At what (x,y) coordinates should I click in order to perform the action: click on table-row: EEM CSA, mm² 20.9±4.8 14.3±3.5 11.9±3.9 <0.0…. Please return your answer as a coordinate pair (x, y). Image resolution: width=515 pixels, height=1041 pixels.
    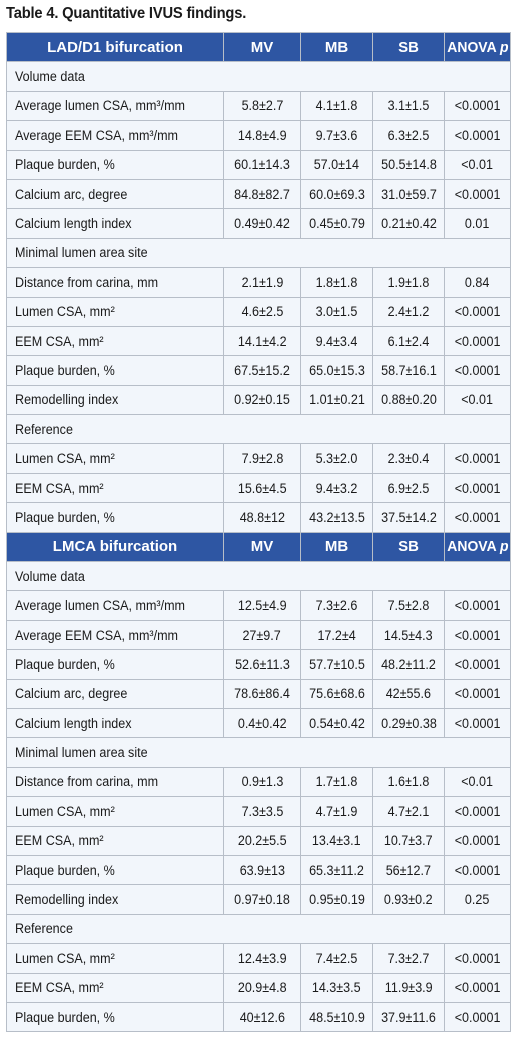
    Looking at the image, I should click on (258, 987).